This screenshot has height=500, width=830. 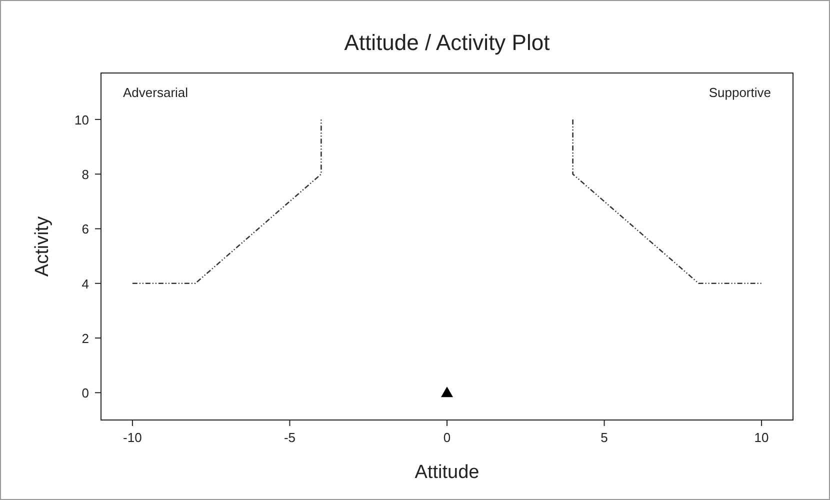 I want to click on annotation: Supportive, so click(x=739, y=92).